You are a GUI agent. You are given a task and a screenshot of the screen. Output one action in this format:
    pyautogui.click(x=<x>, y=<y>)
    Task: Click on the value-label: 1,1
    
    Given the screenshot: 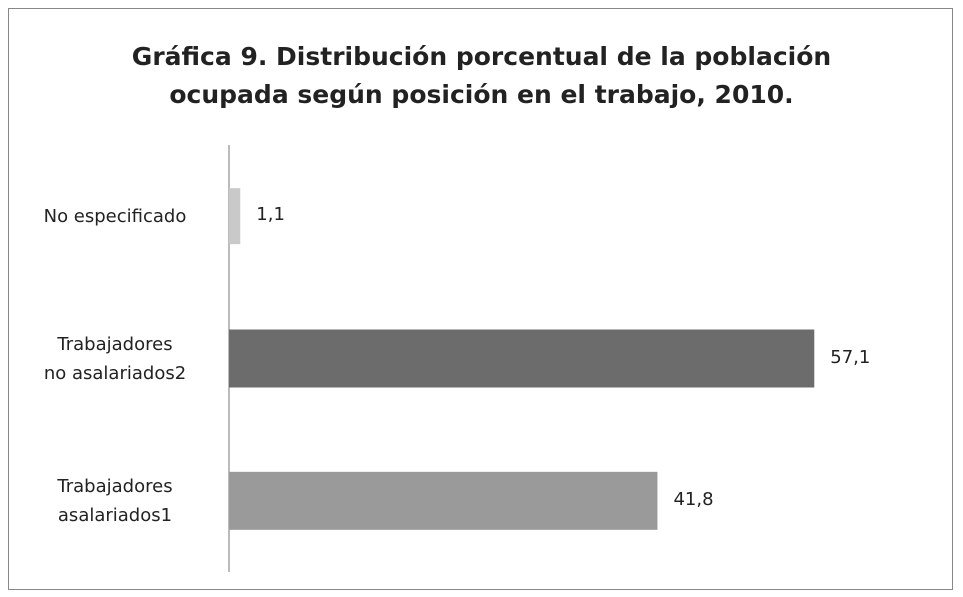 What is the action you would take?
    pyautogui.click(x=270, y=215)
    